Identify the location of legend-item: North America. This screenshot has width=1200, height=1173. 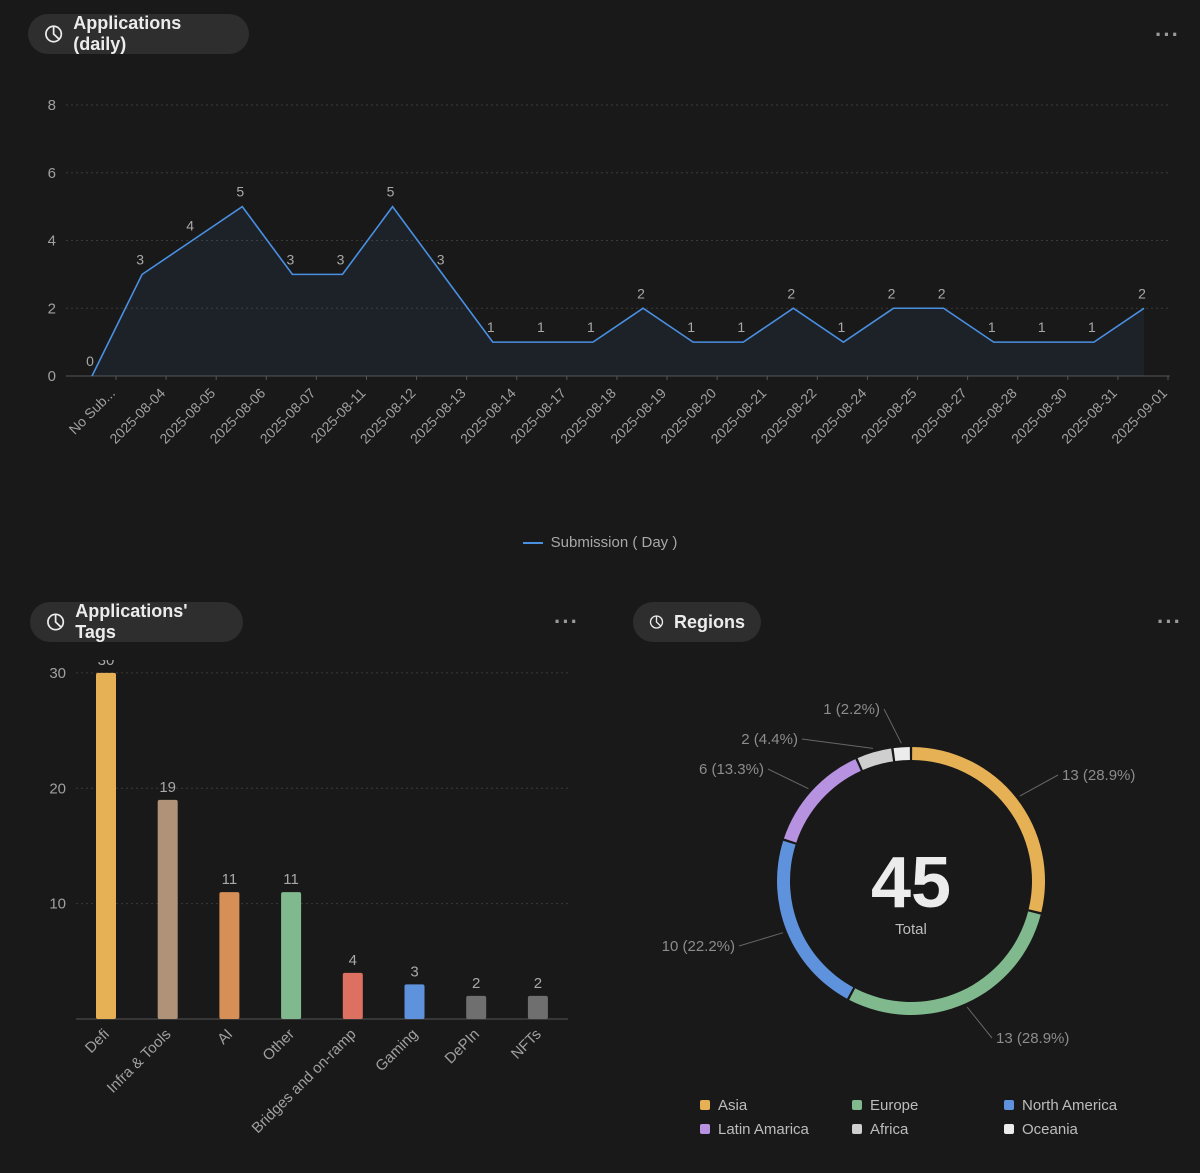
(1080, 1105).